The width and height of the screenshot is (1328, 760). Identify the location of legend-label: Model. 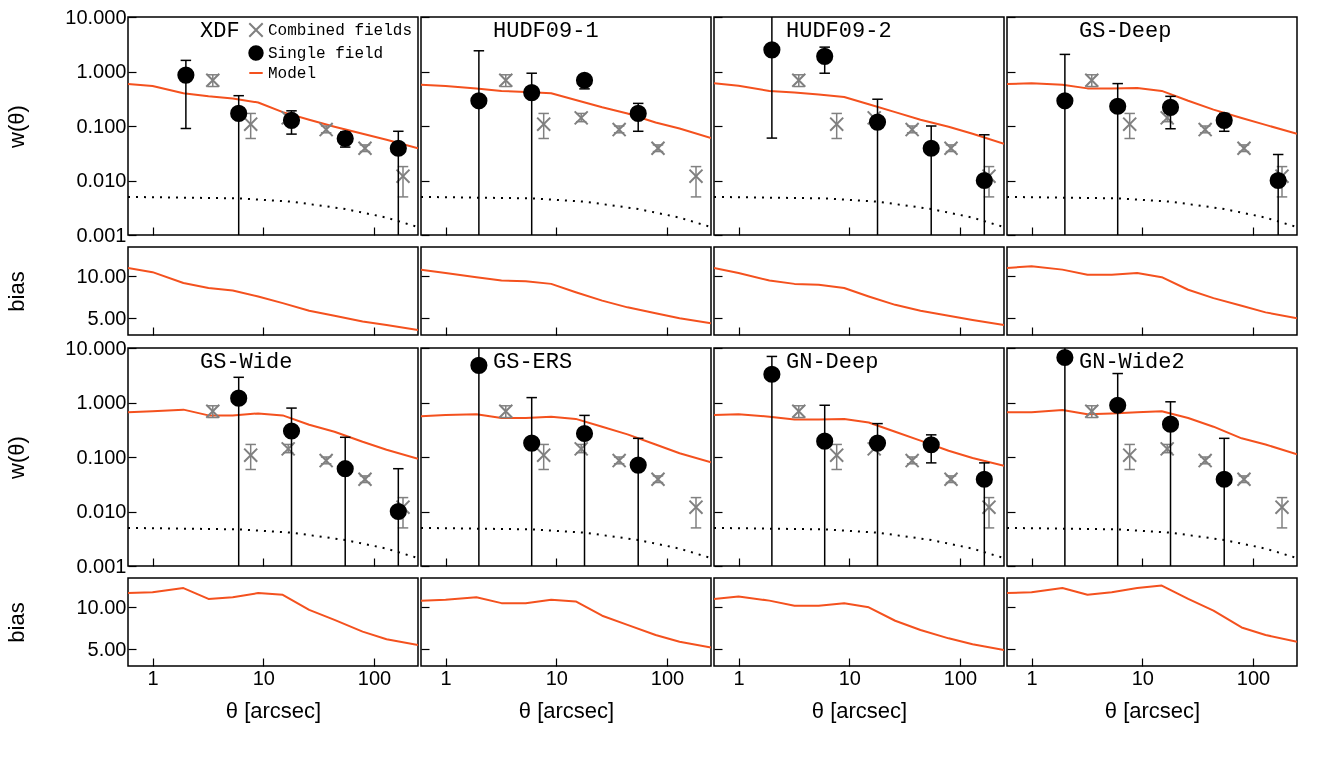
(292, 74).